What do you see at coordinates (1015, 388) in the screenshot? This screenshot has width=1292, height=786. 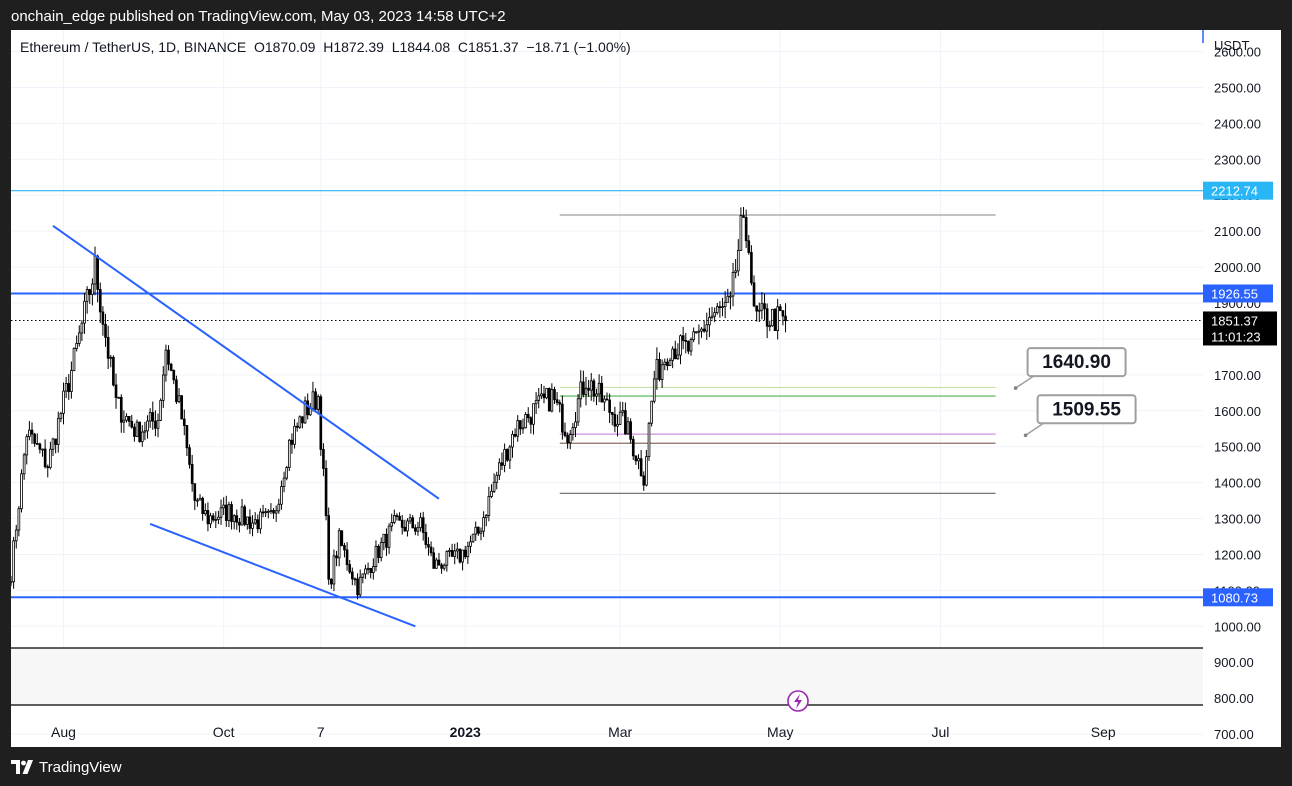 I see `callout-anchor` at bounding box center [1015, 388].